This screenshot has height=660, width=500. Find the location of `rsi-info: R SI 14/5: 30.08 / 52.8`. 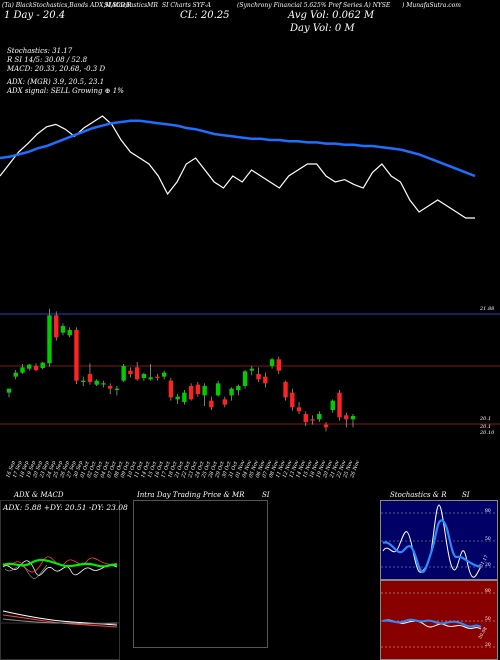

rsi-info: R SI 14/5: 30.08 / 52.8 is located at coordinates (47, 60).